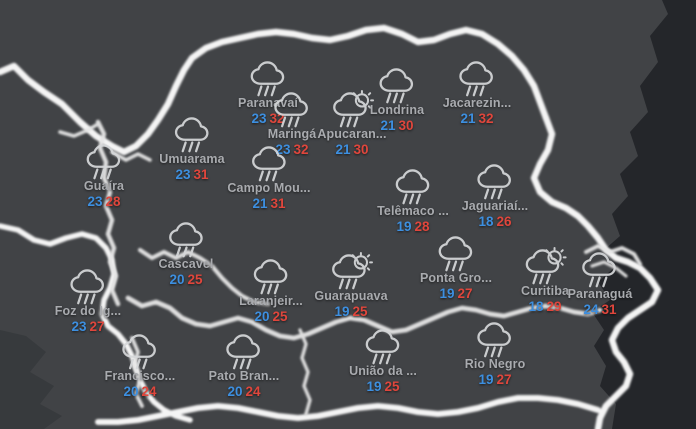 Image resolution: width=696 pixels, height=429 pixels. Describe the element at coordinates (113, 201) in the screenshot. I see `temp-max: 28` at that location.